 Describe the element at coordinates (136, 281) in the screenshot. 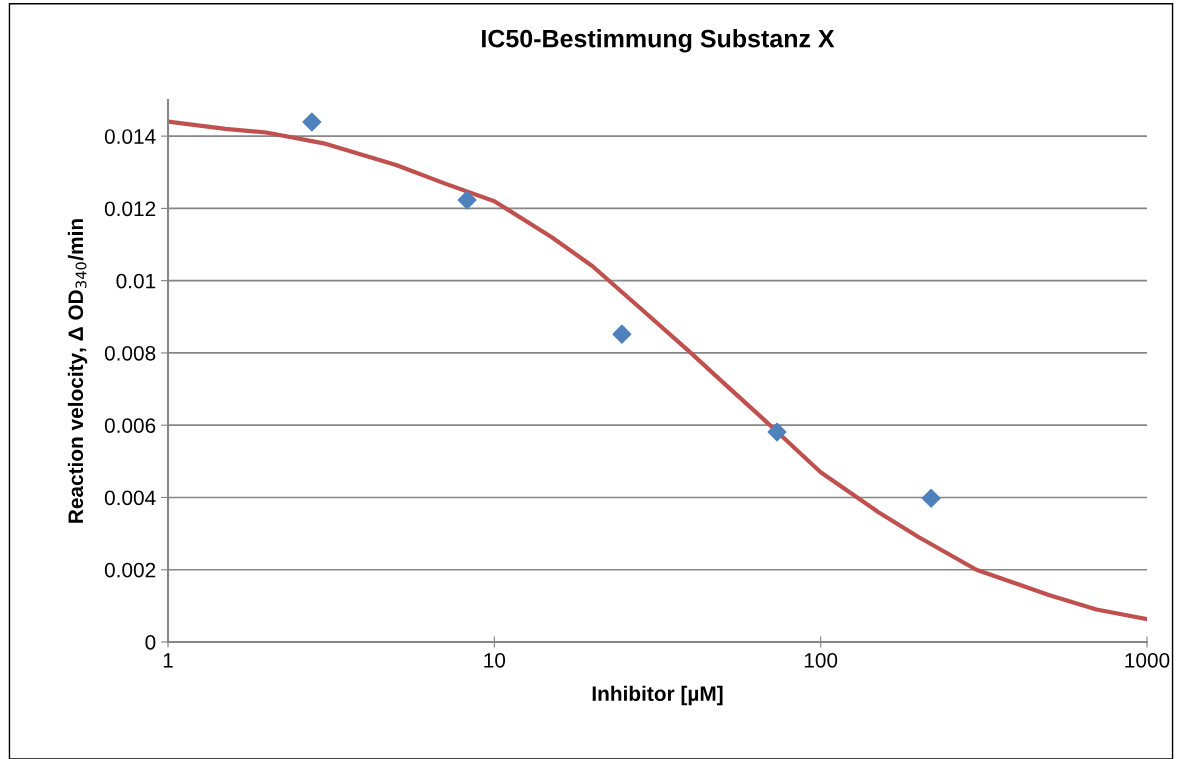

I see `y-tick-label: 0.01` at that location.